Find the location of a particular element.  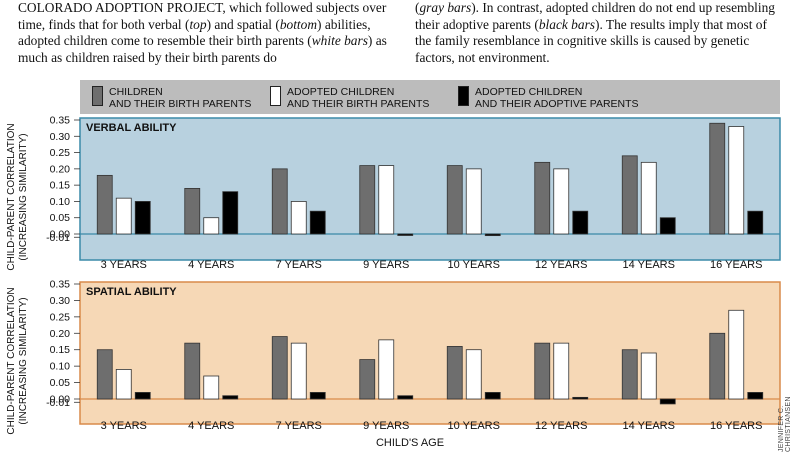

legend-swatch-gray is located at coordinates (97, 96).